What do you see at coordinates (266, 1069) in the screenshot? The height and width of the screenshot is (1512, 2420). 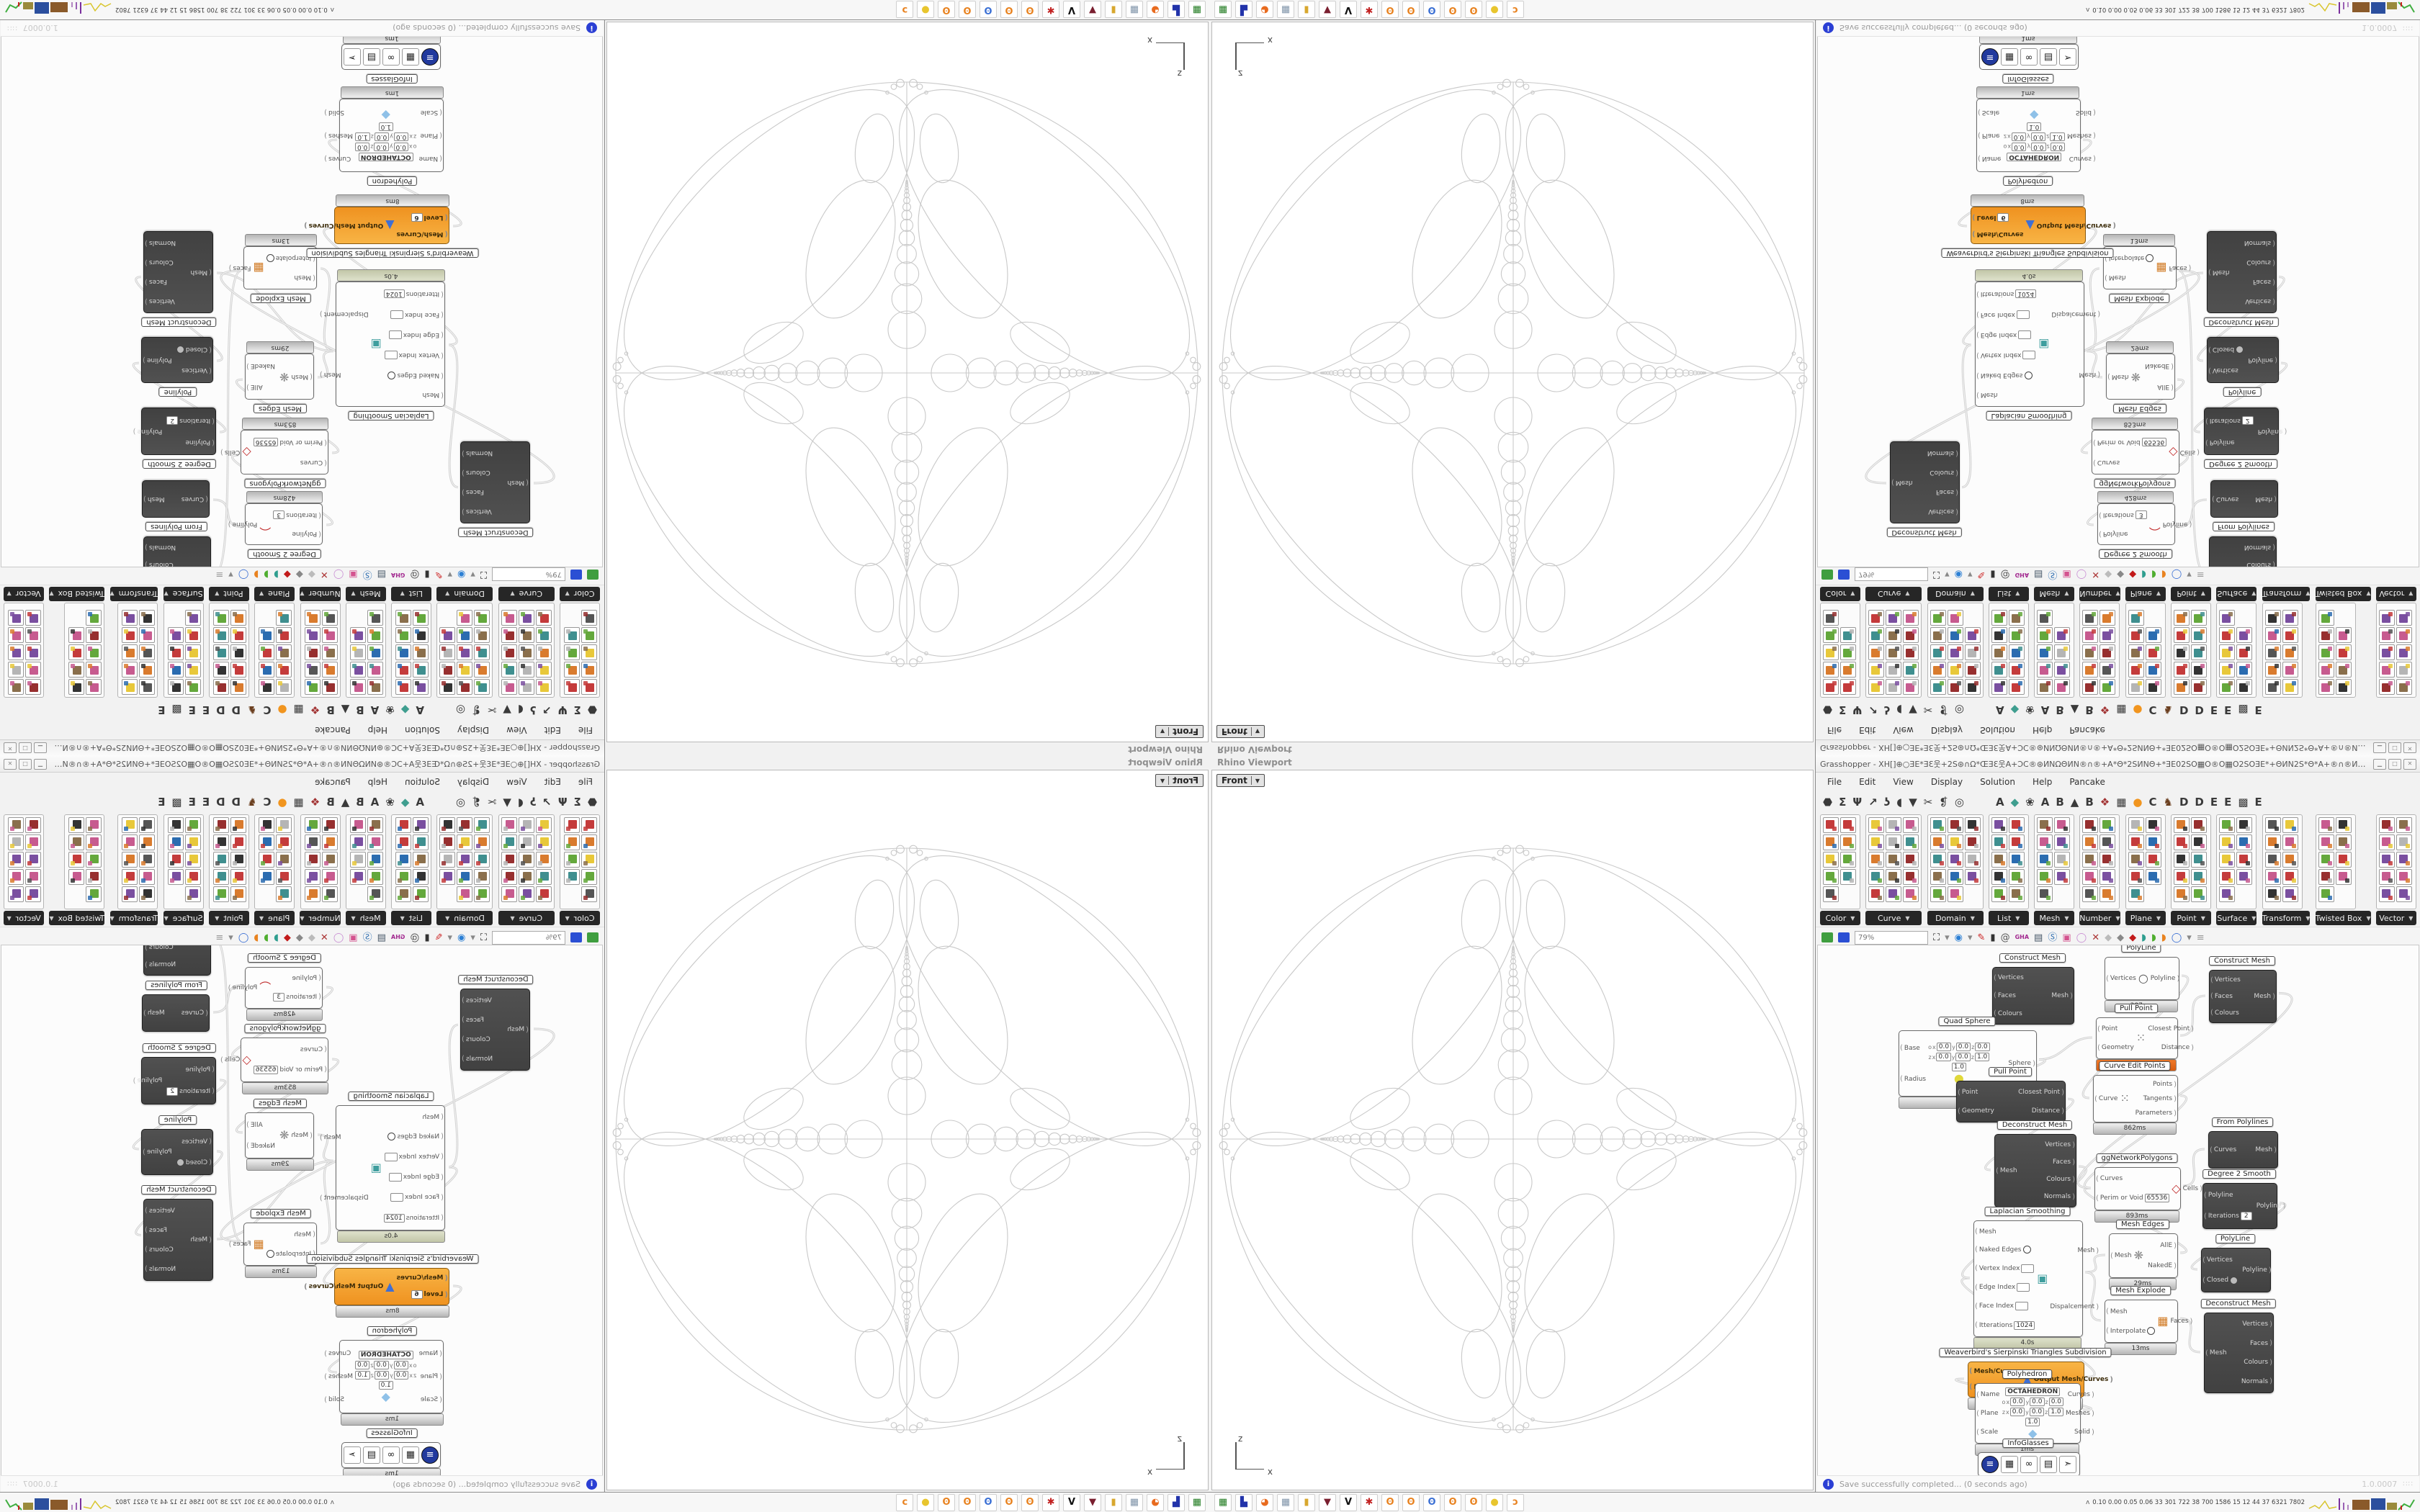 I see `value-chip: 65536` at bounding box center [266, 1069].